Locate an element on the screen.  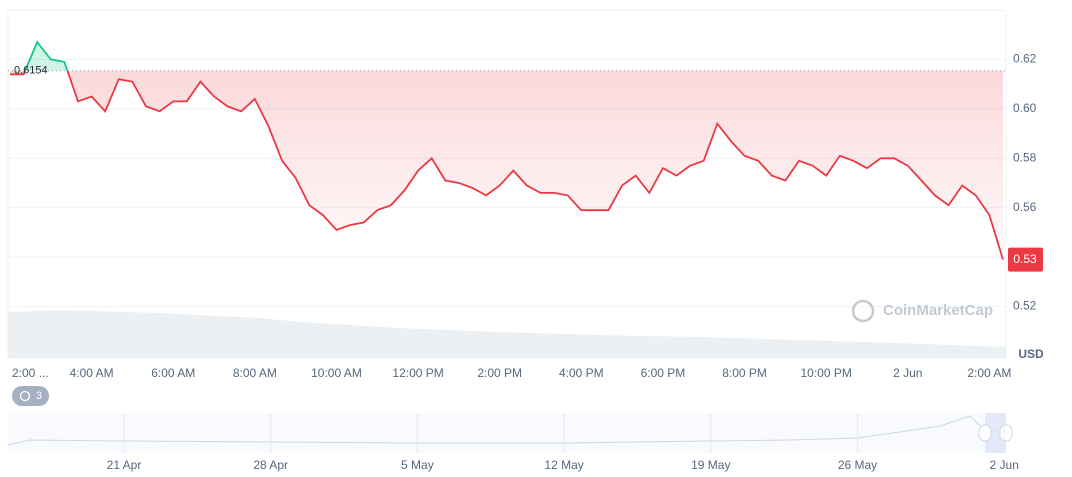
navigator-label: 2 Jun is located at coordinates (1004, 465).